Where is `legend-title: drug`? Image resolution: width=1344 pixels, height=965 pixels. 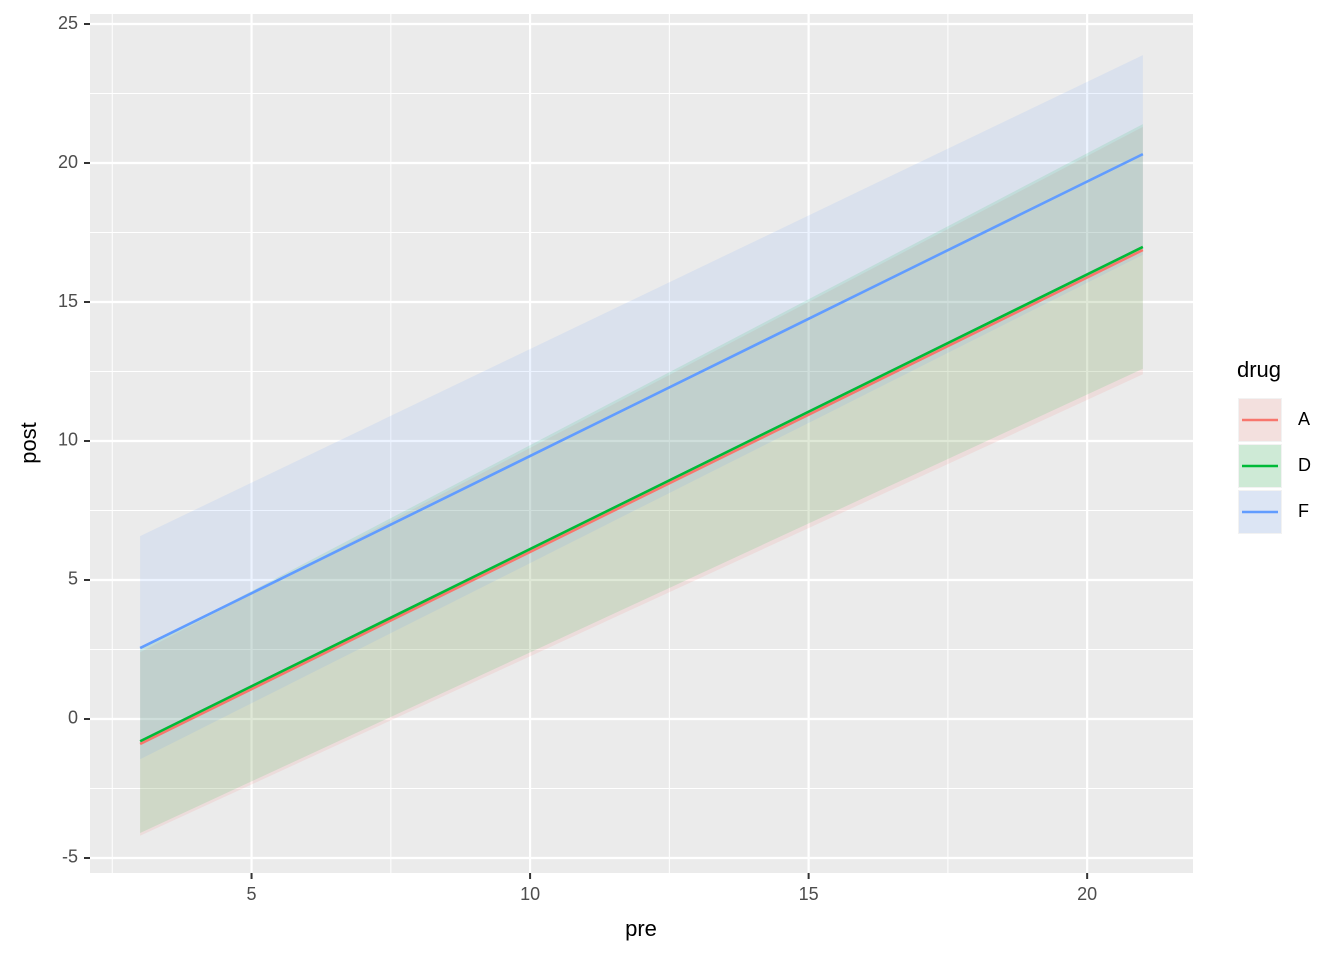 legend-title: drug is located at coordinates (1259, 369).